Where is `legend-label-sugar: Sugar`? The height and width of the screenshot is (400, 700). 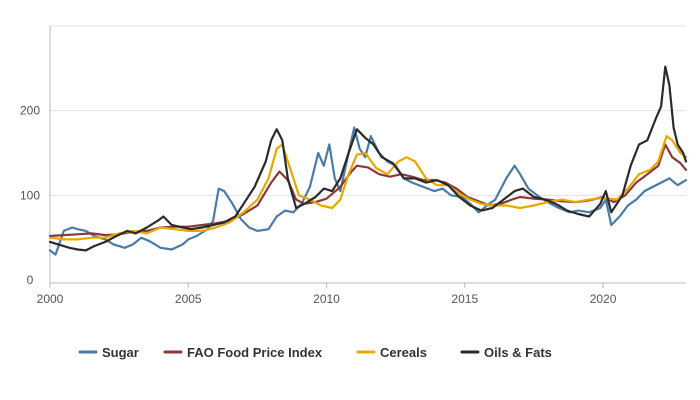 legend-label-sugar: Sugar is located at coordinates (120, 352).